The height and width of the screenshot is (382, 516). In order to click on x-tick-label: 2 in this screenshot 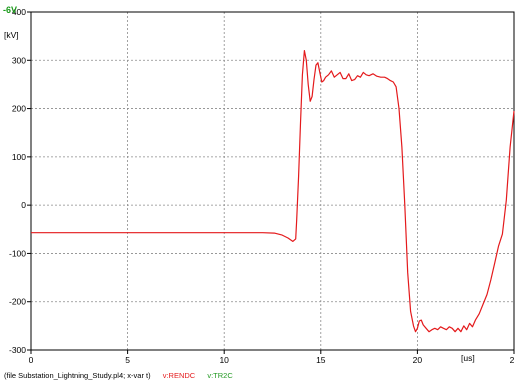, I will do `click(512, 360)`.